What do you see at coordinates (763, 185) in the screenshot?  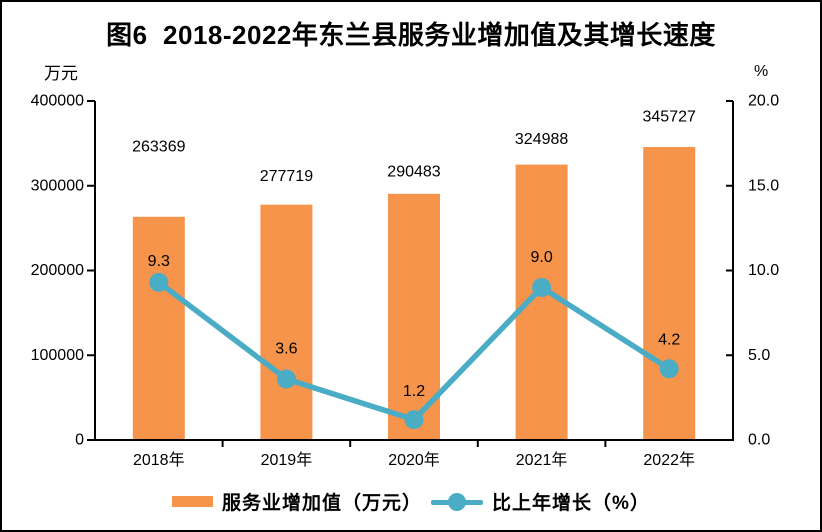 I see `right-axis-tick-label: 15.0` at bounding box center [763, 185].